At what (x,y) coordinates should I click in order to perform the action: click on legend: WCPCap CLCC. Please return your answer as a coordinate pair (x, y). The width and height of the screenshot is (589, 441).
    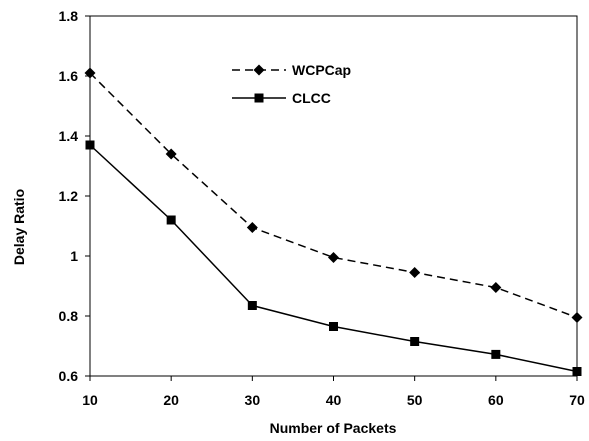
    Looking at the image, I should click on (291, 84).